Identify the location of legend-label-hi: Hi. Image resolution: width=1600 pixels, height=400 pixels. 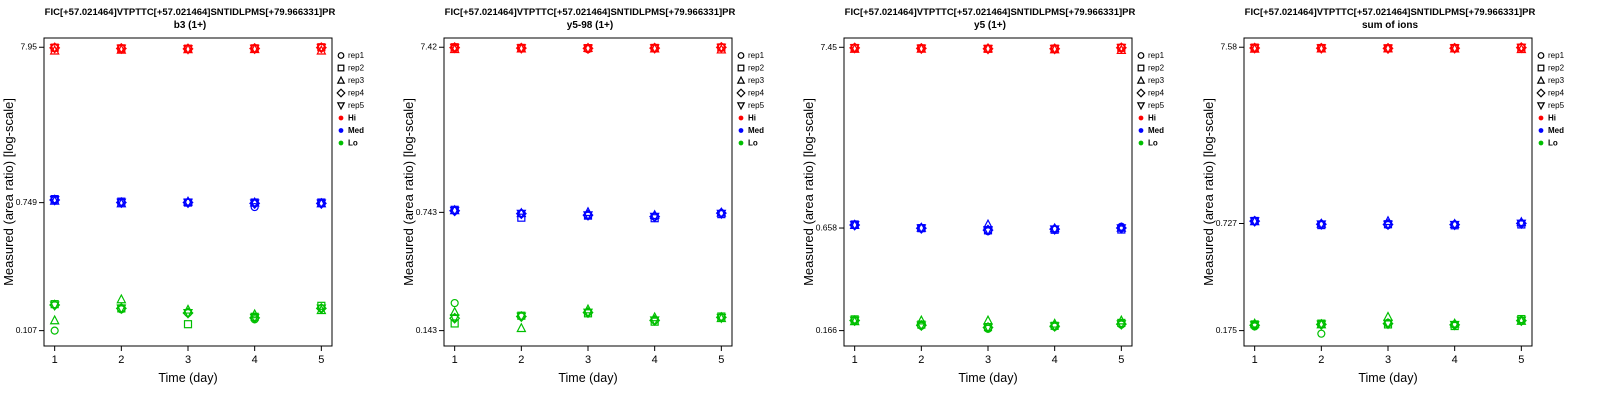
(1152, 118).